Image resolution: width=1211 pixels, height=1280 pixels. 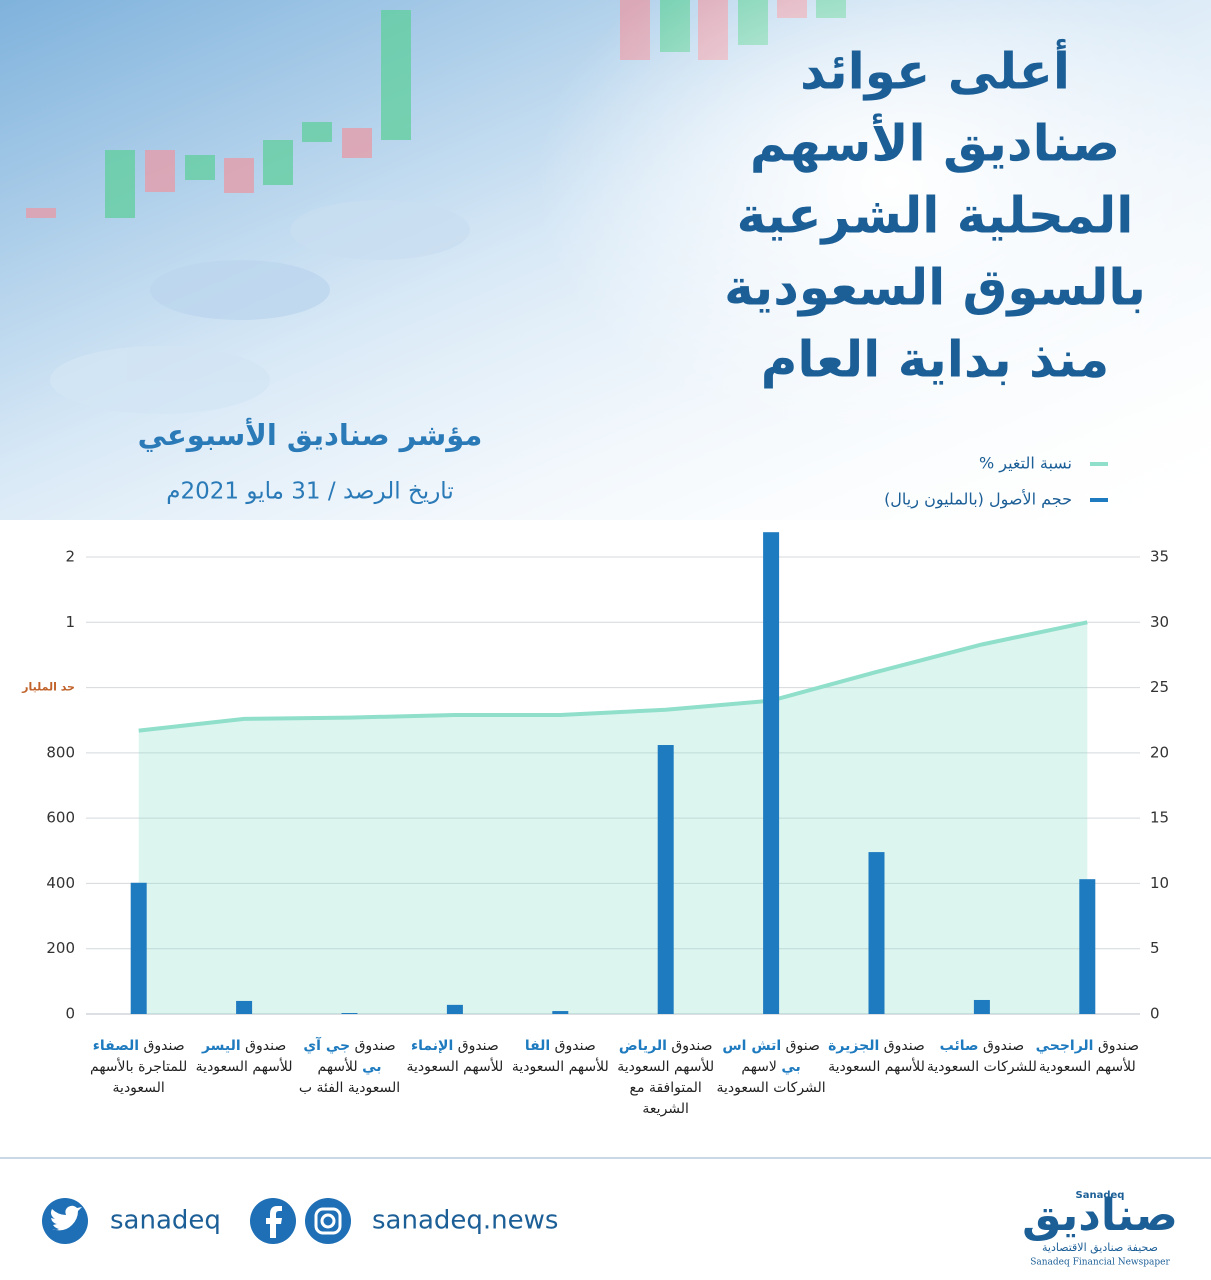 I want to click on website: sanadeq.news, so click(x=465, y=1221).